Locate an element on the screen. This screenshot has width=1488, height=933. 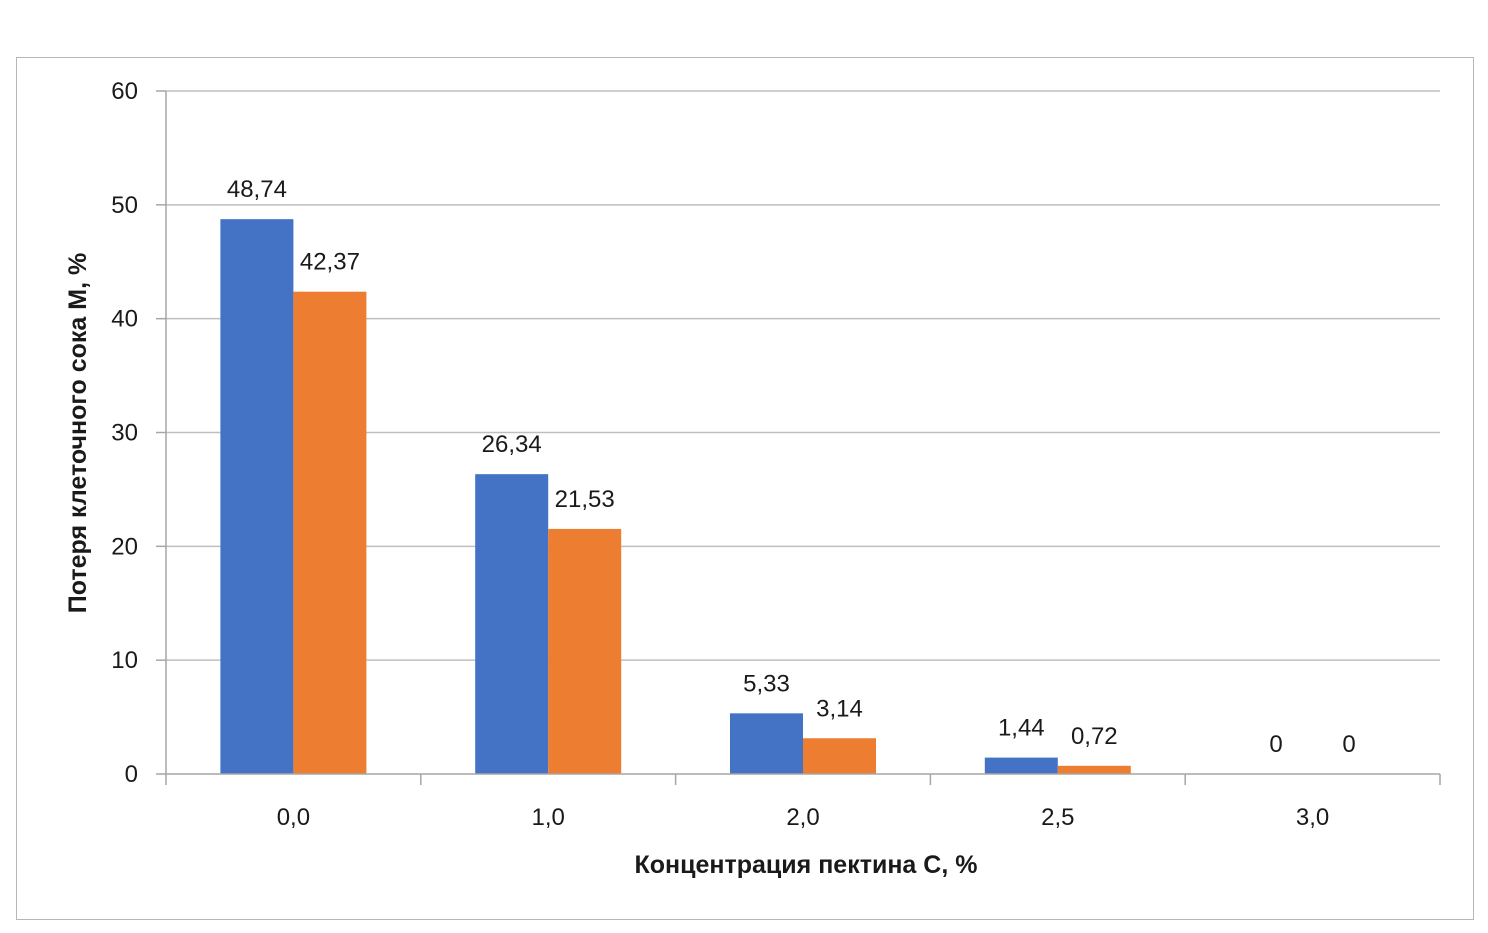
x-tick-label: 2,5 is located at coordinates (1057, 817).